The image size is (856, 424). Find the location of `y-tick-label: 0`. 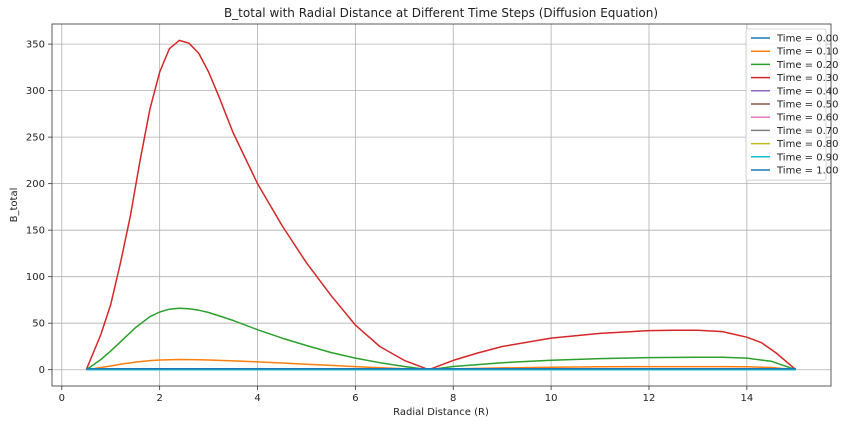

y-tick-label: 0 is located at coordinates (42, 370).